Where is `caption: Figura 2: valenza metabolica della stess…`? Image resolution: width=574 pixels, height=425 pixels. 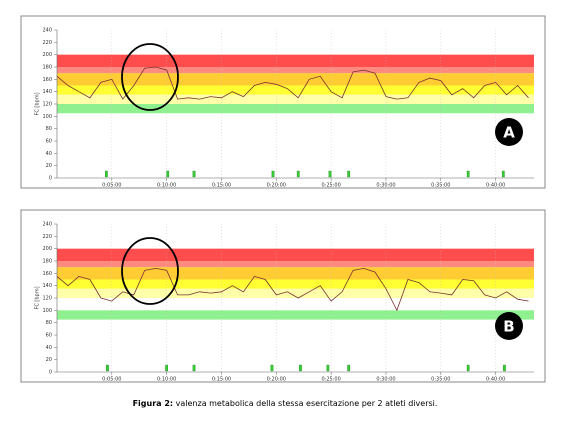
caption: Figura 2: valenza metabolica della stess… is located at coordinates (285, 403).